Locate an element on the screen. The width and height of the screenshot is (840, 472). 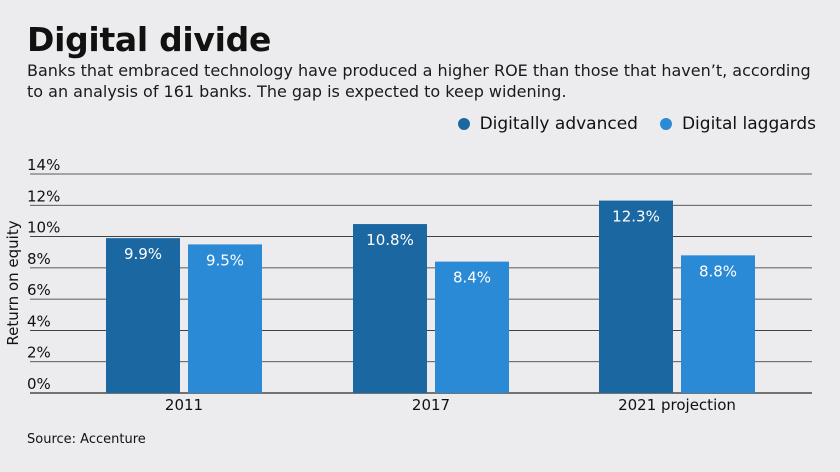
source-note: Source: Accenture is located at coordinates (86, 439).